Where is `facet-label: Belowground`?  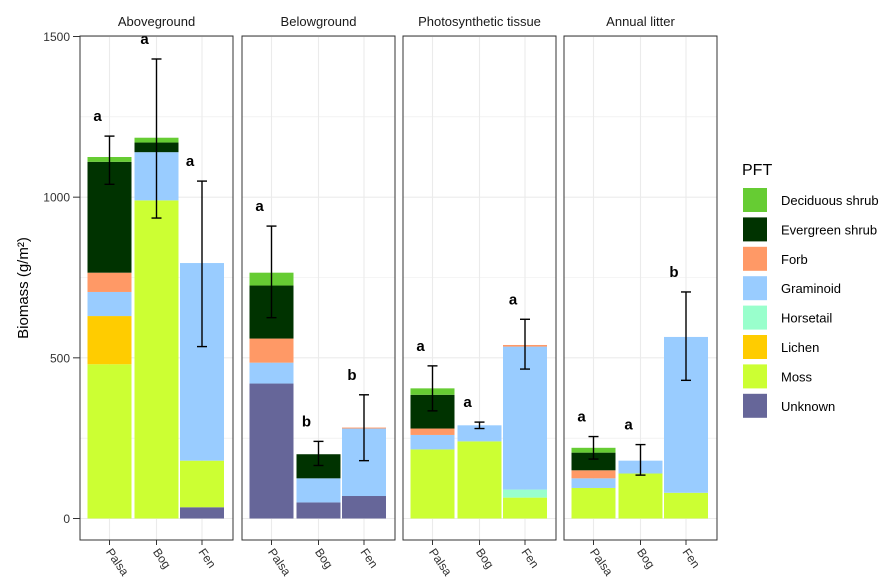
facet-label: Belowground is located at coordinates (319, 21).